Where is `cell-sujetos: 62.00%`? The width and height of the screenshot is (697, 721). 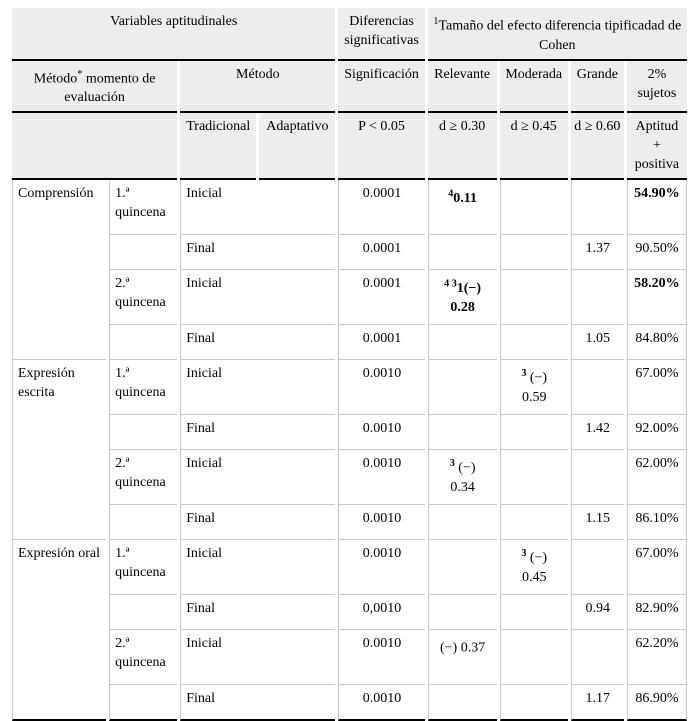
cell-sujetos: 62.00% is located at coordinates (656, 478).